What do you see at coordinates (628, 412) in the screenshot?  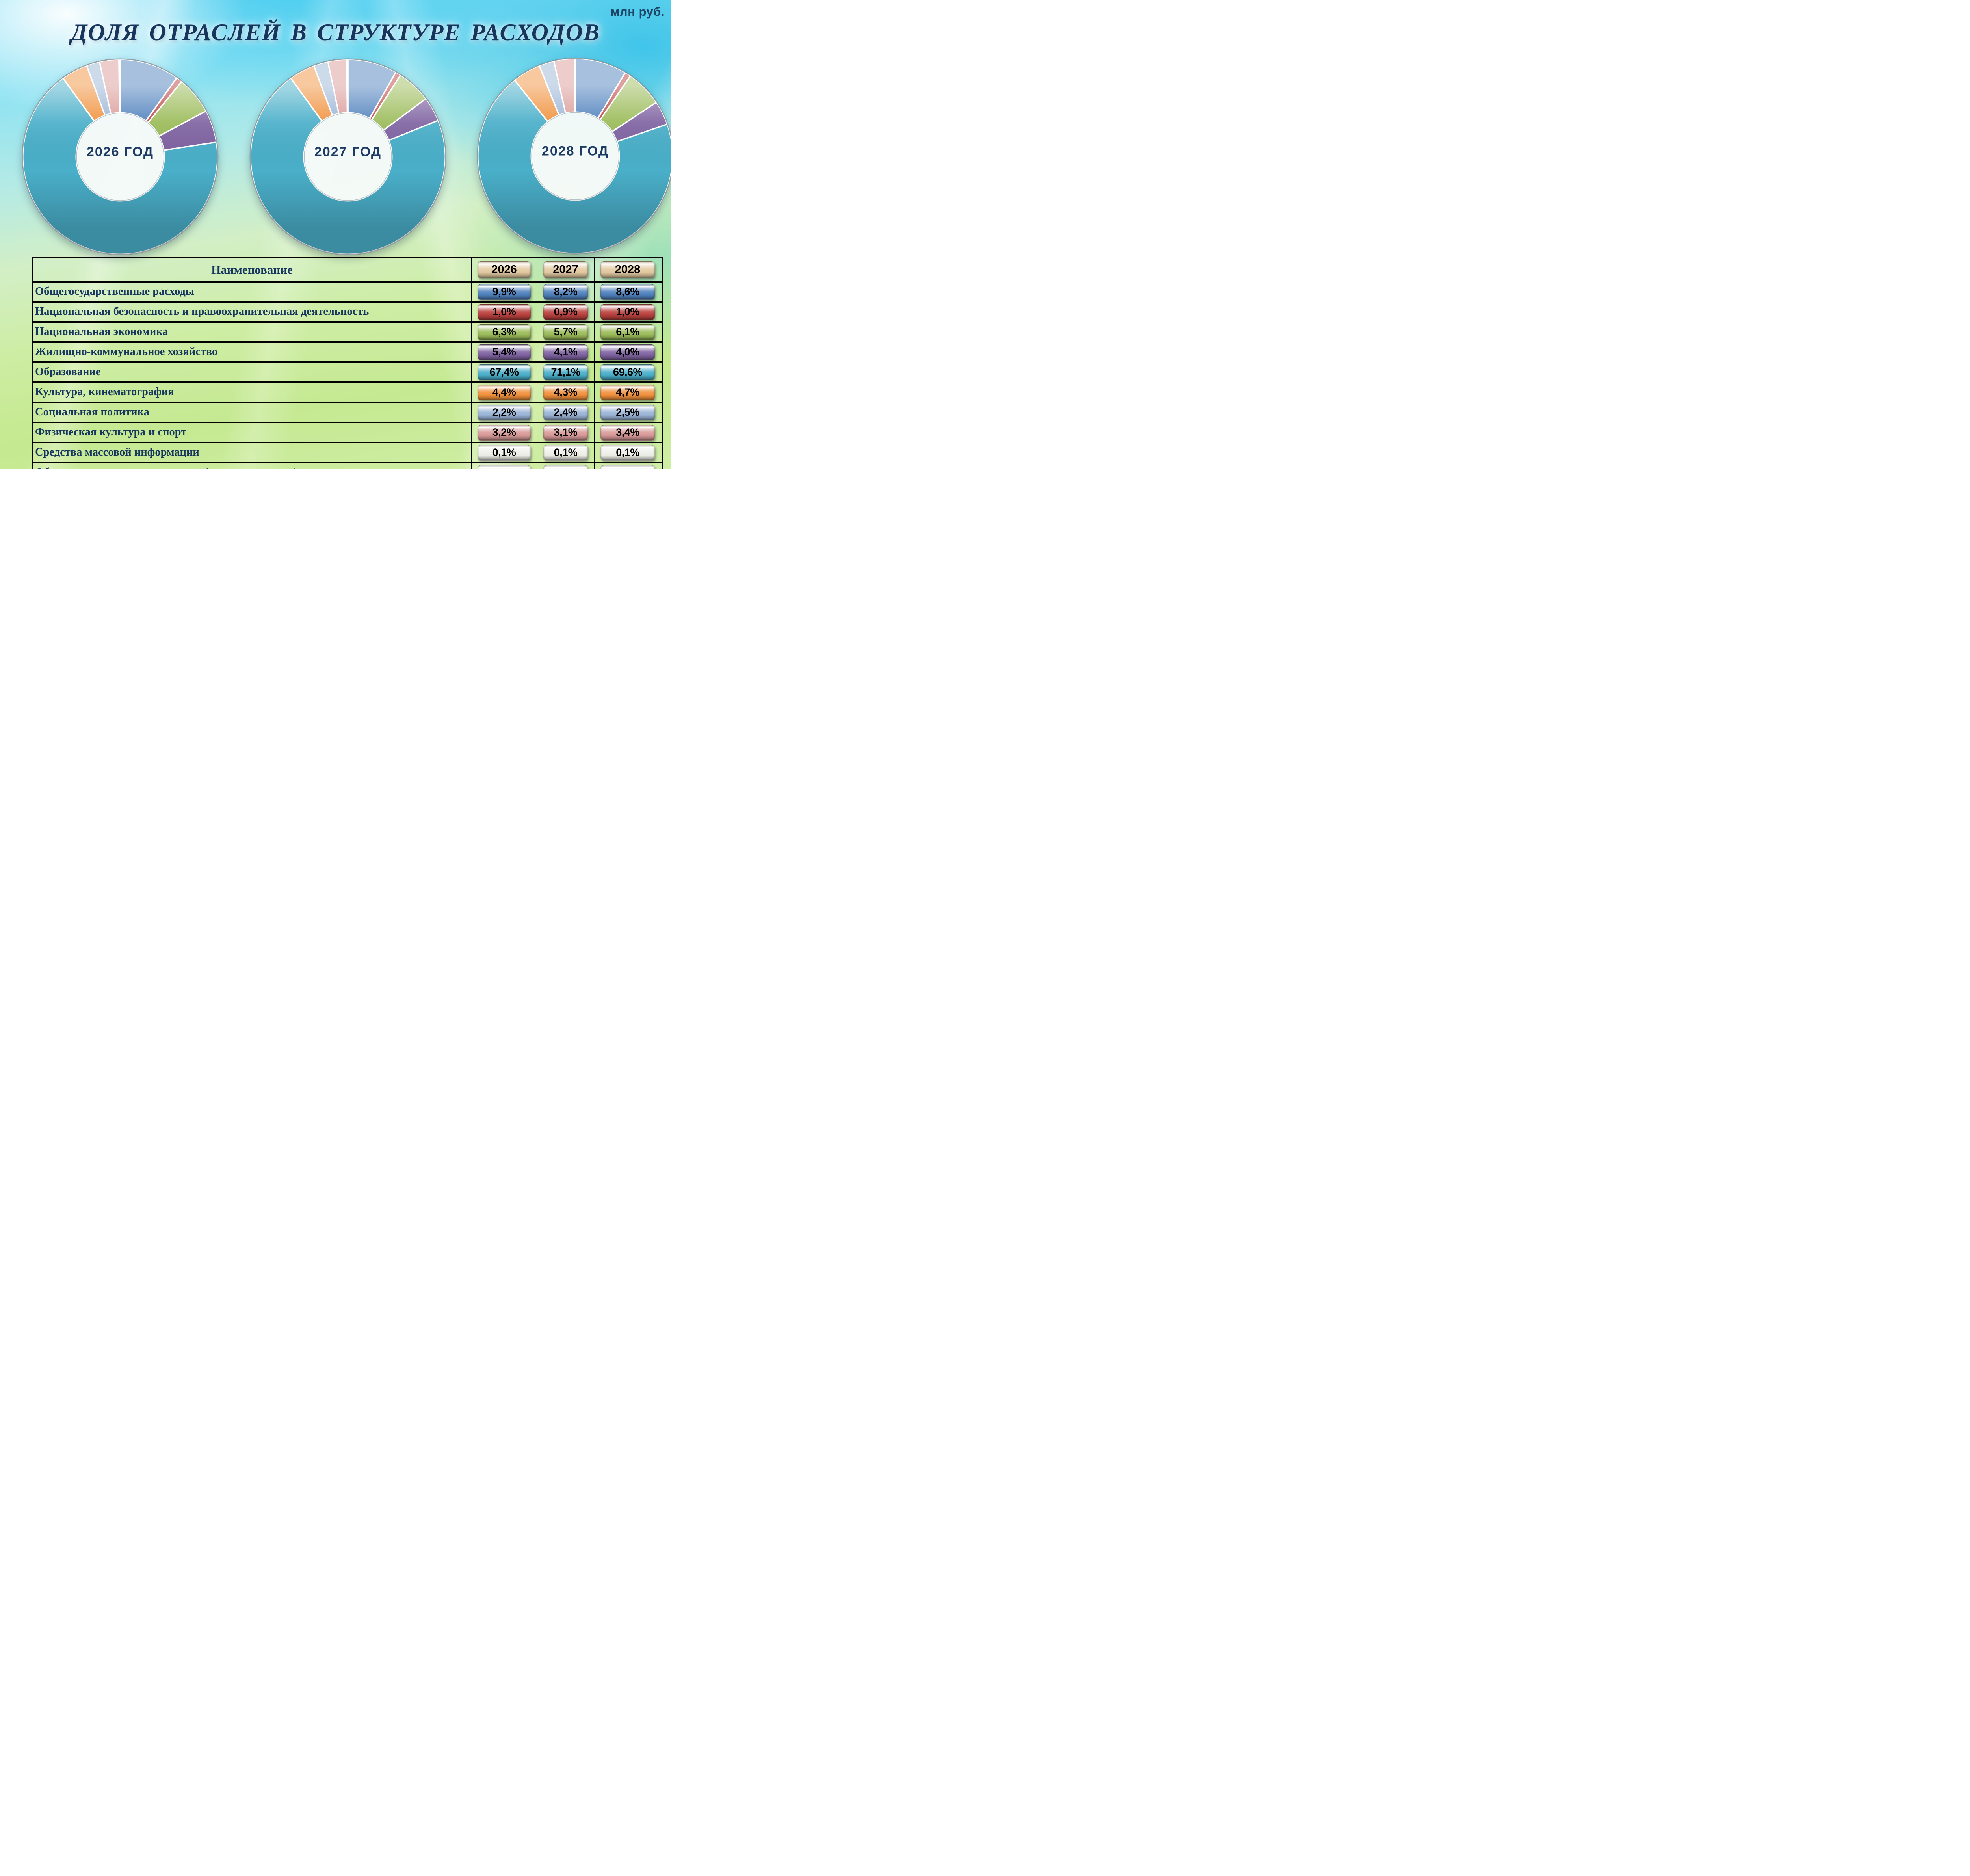 I see `value-cell-2028: 2,5%` at bounding box center [628, 412].